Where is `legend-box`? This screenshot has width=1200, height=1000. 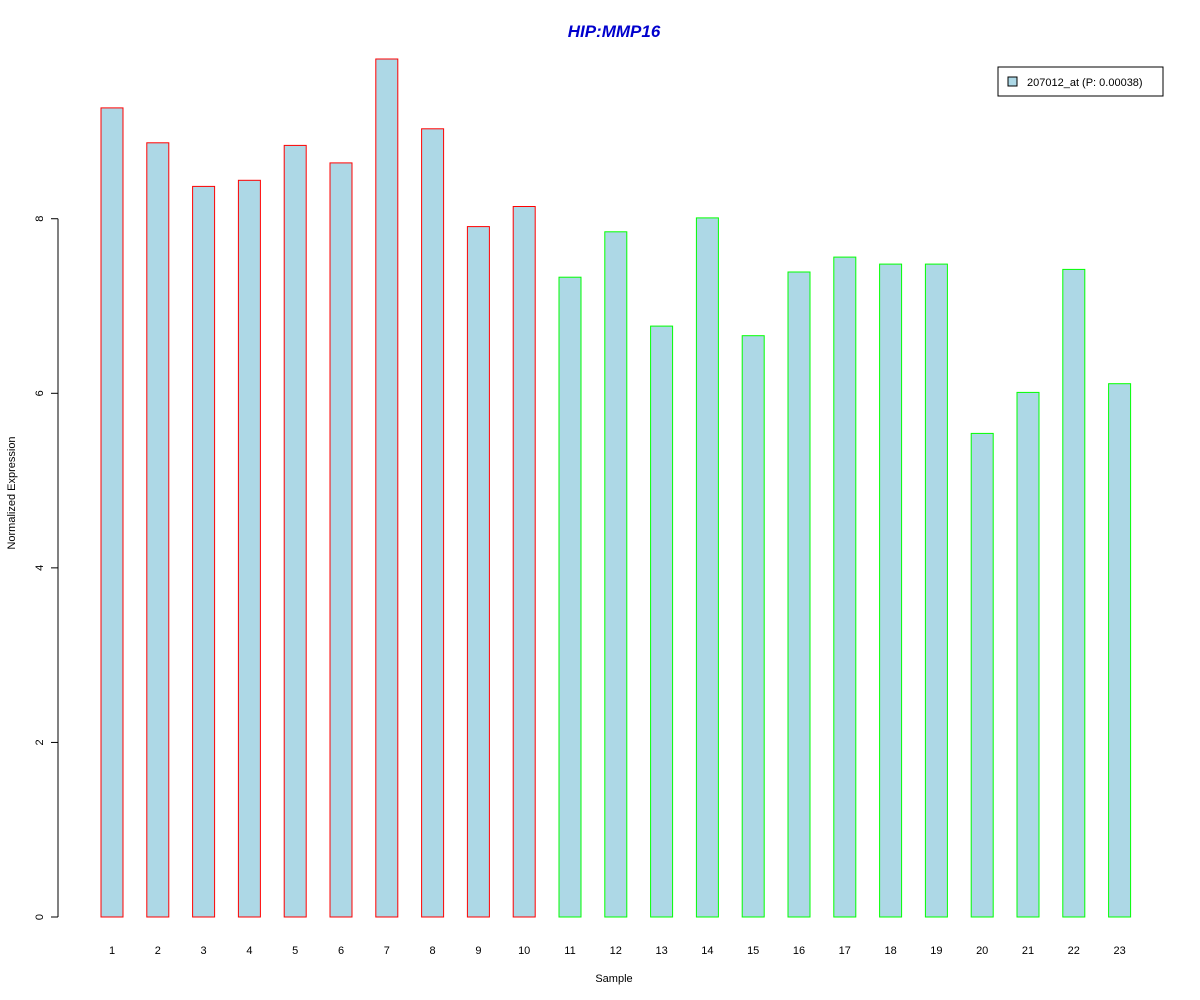 legend-box is located at coordinates (1080, 81).